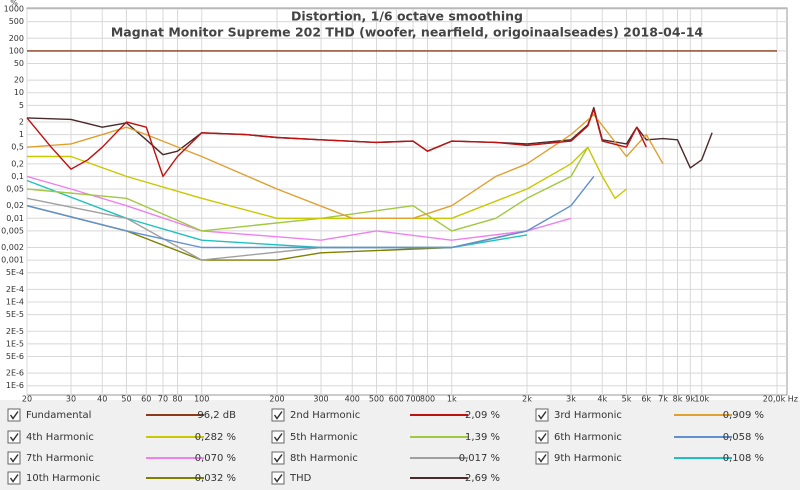 Image resolution: width=800 pixels, height=490 pixels. I want to click on x-tick-label: 9k, so click(690, 399).